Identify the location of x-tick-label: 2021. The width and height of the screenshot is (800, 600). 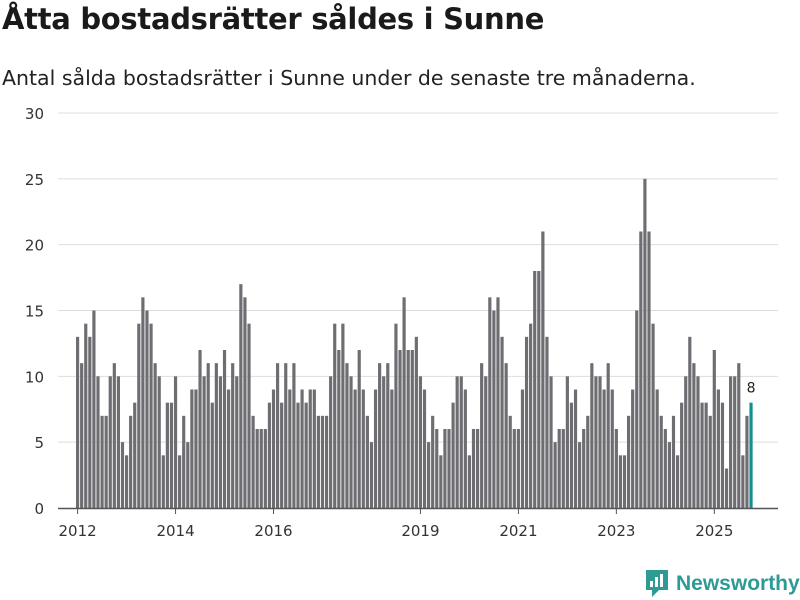
(518, 531).